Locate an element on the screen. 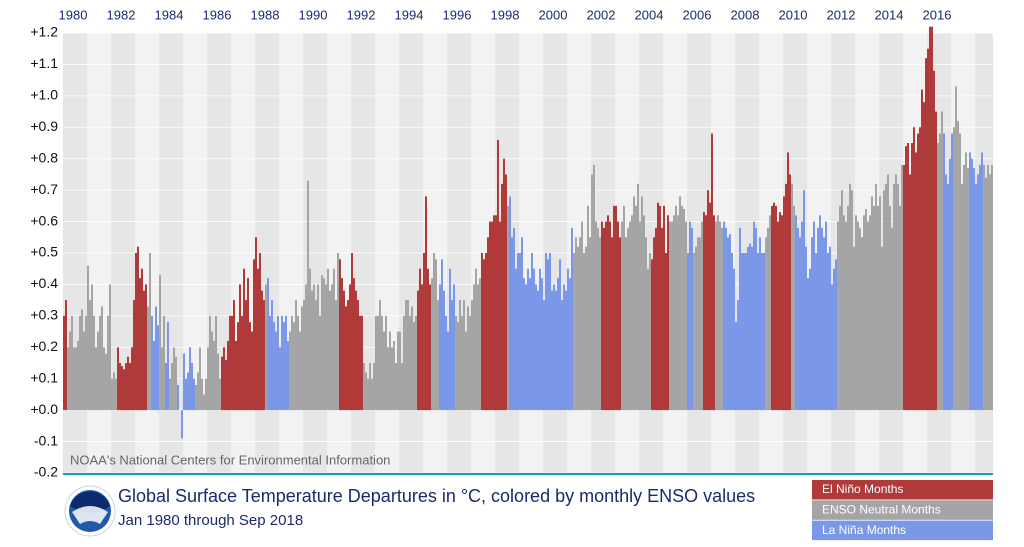 The height and width of the screenshot is (547, 1024). x-tick-label: 2010 is located at coordinates (793, 14).